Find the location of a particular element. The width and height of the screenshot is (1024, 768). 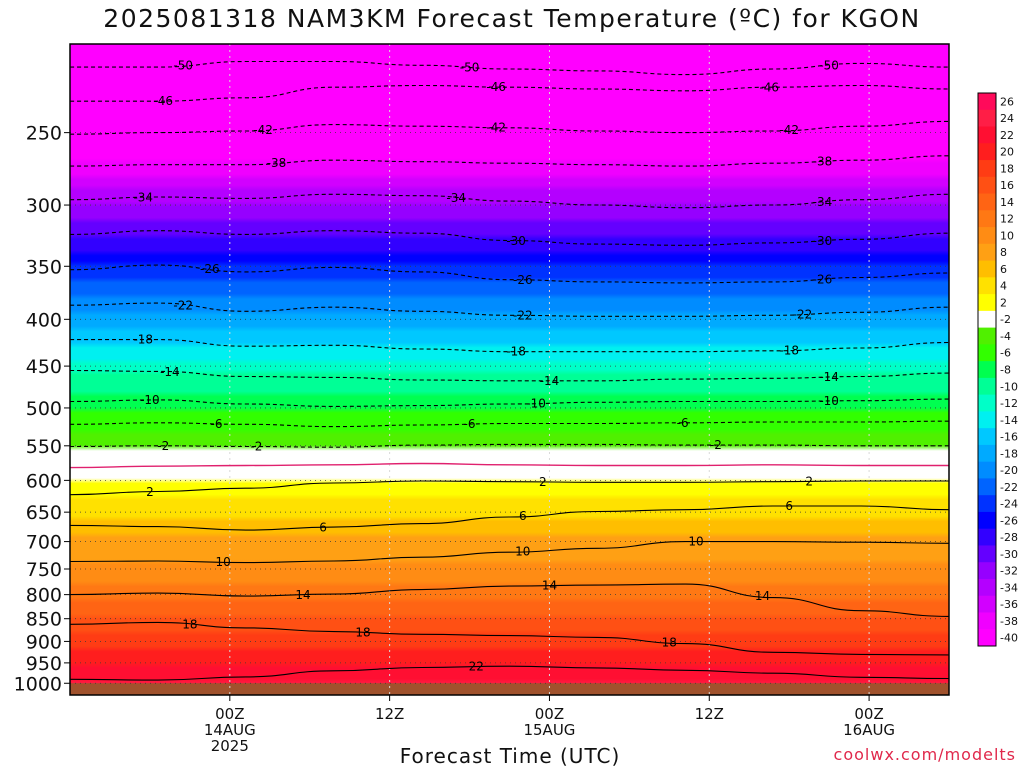

x-tick-label: 14AUG is located at coordinates (230, 730).